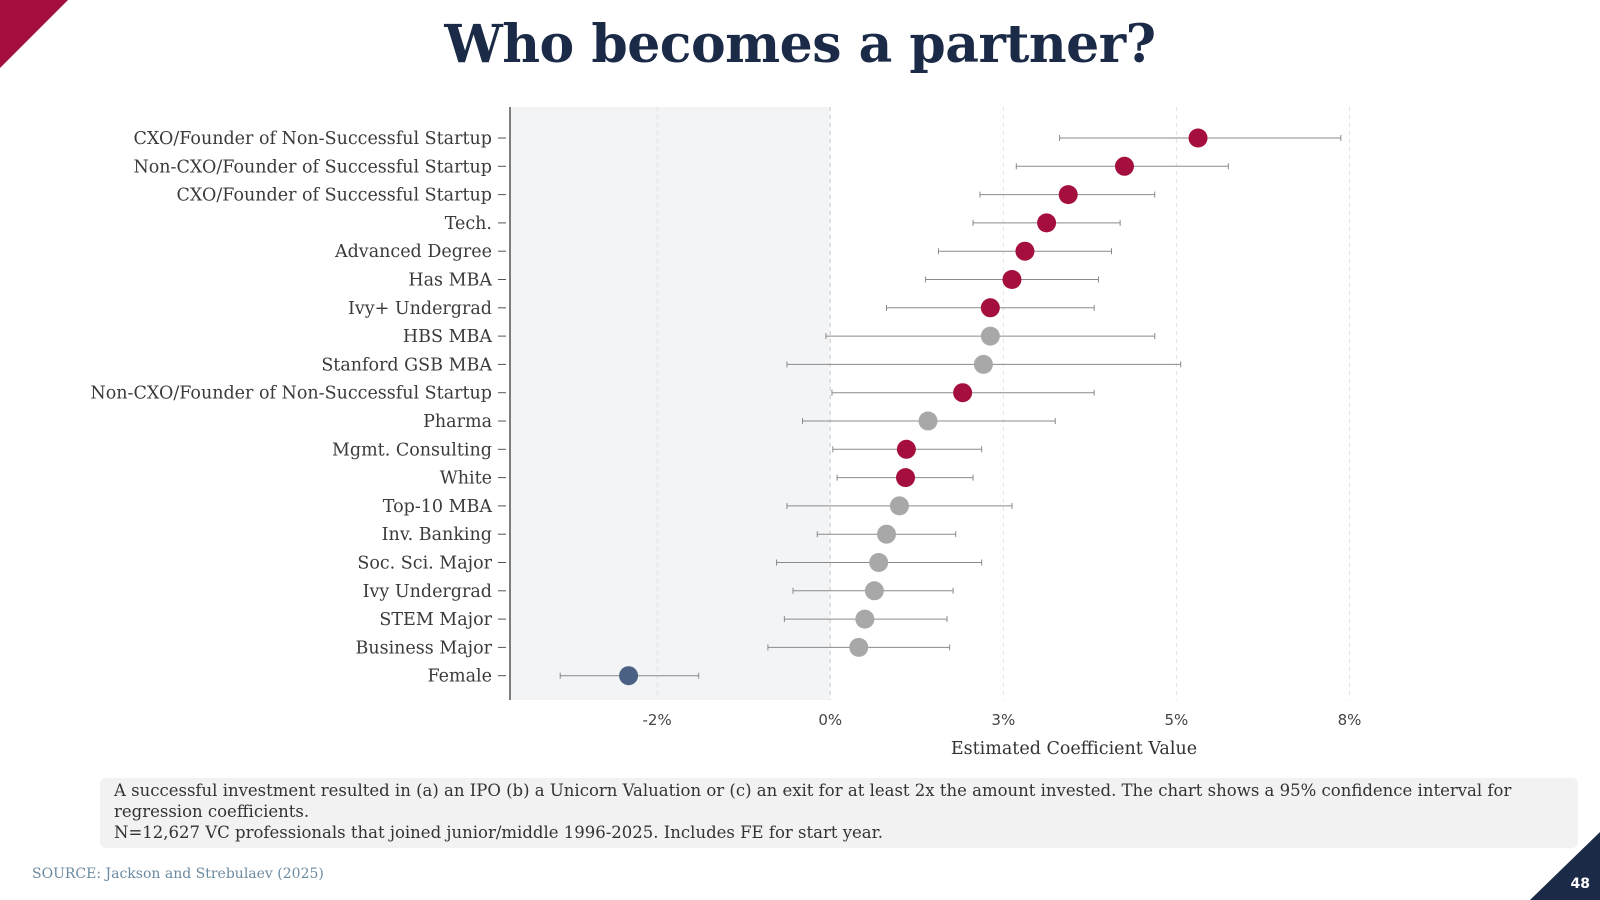  What do you see at coordinates (178, 874) in the screenshot?
I see `source-citation: SOURCE: Jackson and Strebulaev (2025)` at bounding box center [178, 874].